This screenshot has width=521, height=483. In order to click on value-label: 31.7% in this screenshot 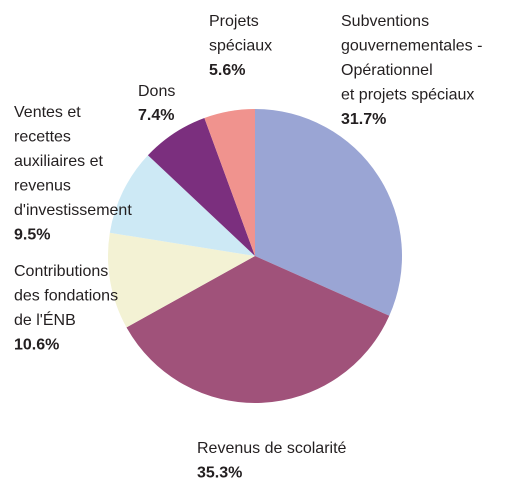, I will do `click(363, 119)`.